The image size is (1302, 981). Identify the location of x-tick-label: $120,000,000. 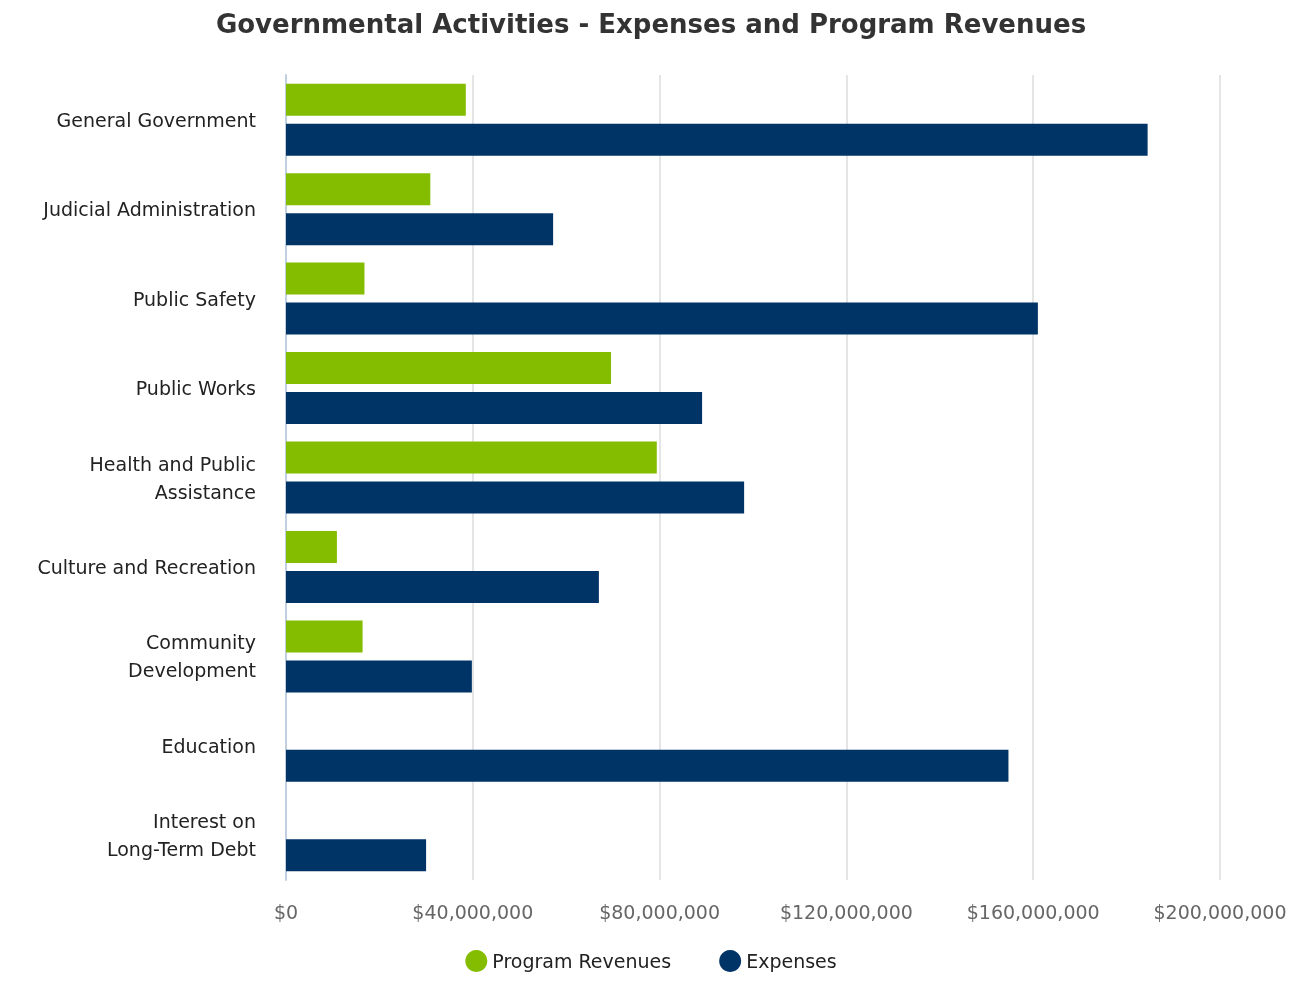
(846, 911).